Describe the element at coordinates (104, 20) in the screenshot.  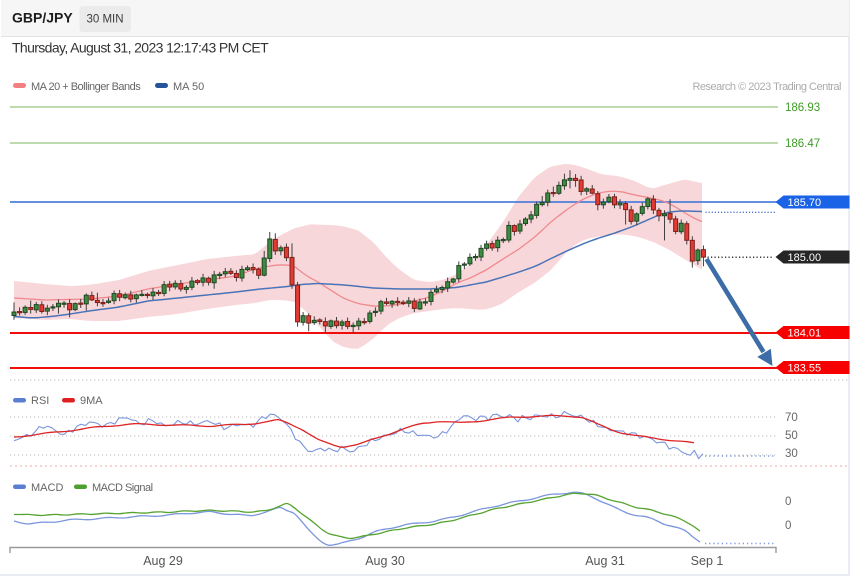
I see `svg-text: 30 MIN` at that location.